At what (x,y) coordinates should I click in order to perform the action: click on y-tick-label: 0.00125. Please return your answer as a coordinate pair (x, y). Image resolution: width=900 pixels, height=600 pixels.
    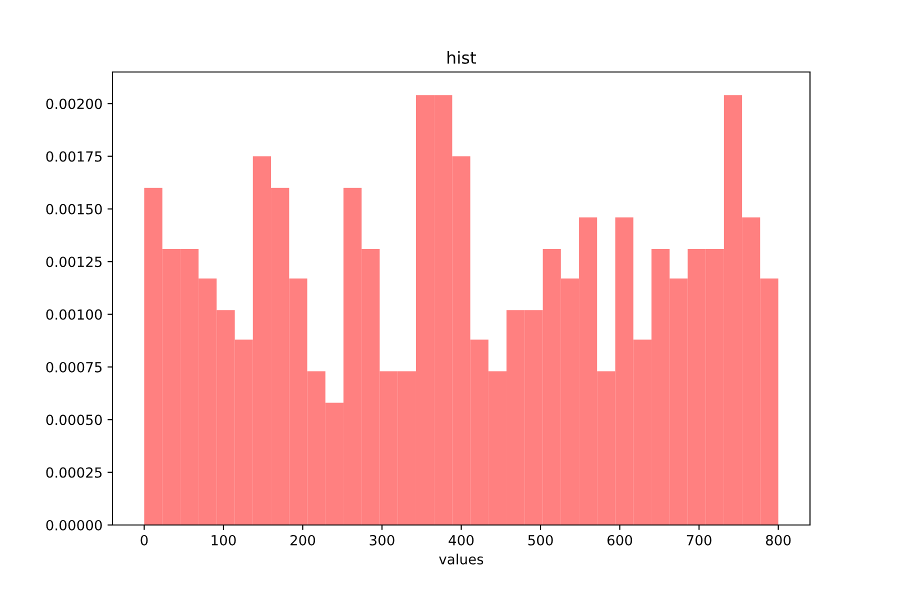
    Looking at the image, I should click on (74, 262).